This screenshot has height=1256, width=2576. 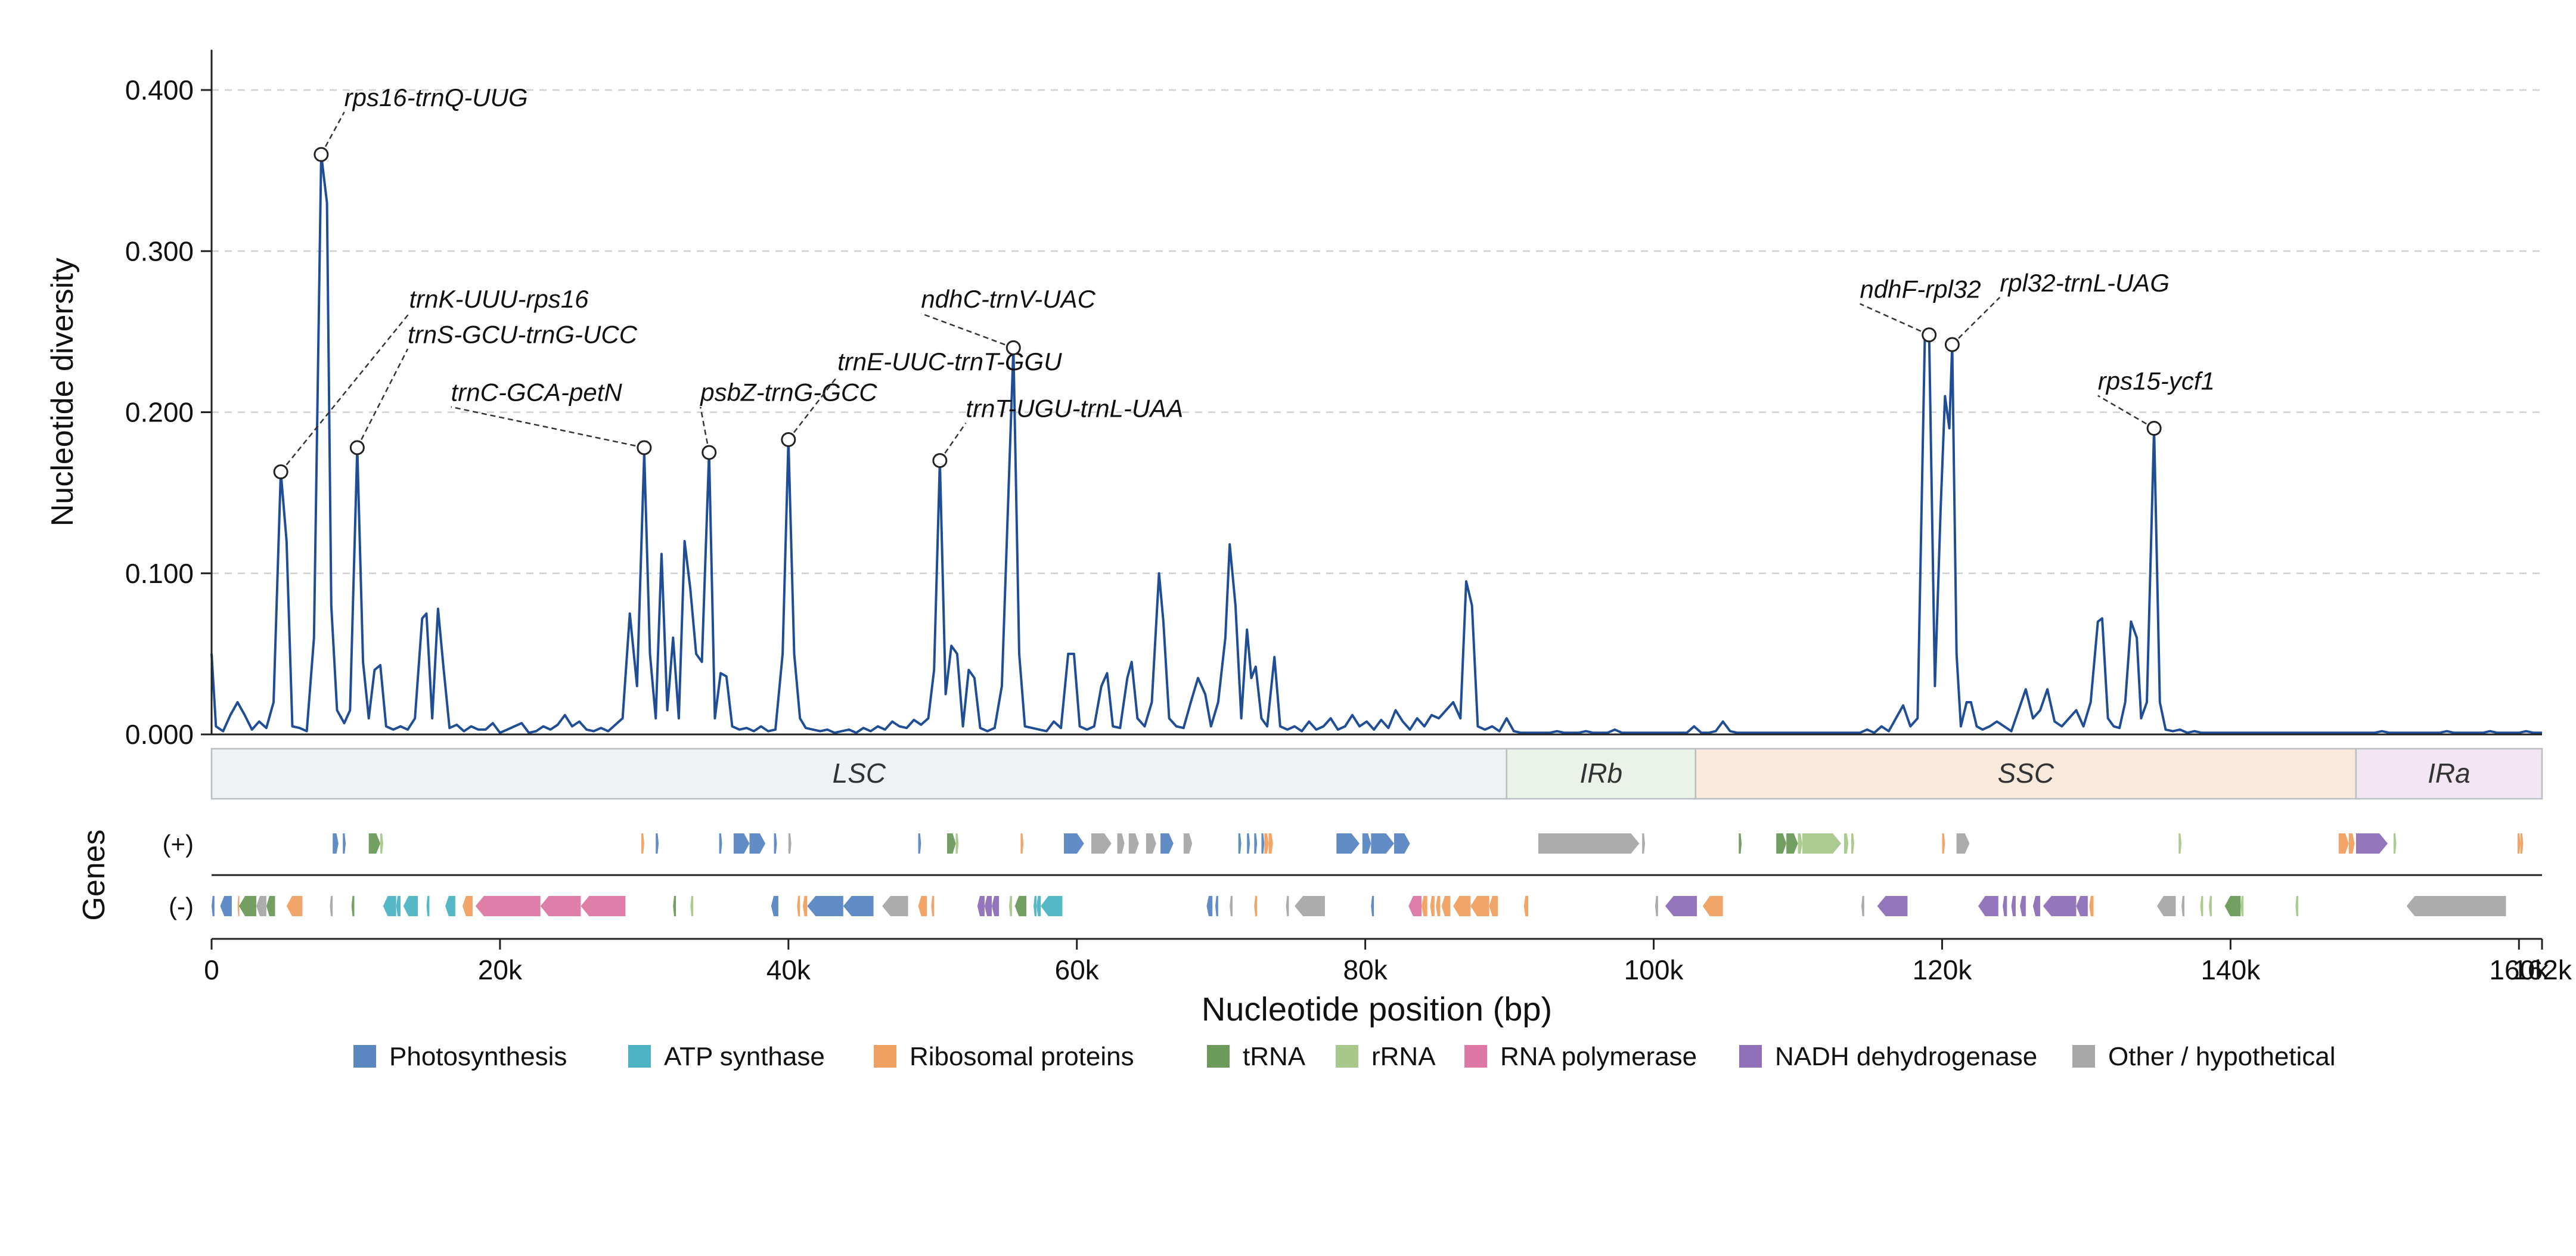 What do you see at coordinates (2156, 381) in the screenshot?
I see `annotation-label: rps15-ycf1` at bounding box center [2156, 381].